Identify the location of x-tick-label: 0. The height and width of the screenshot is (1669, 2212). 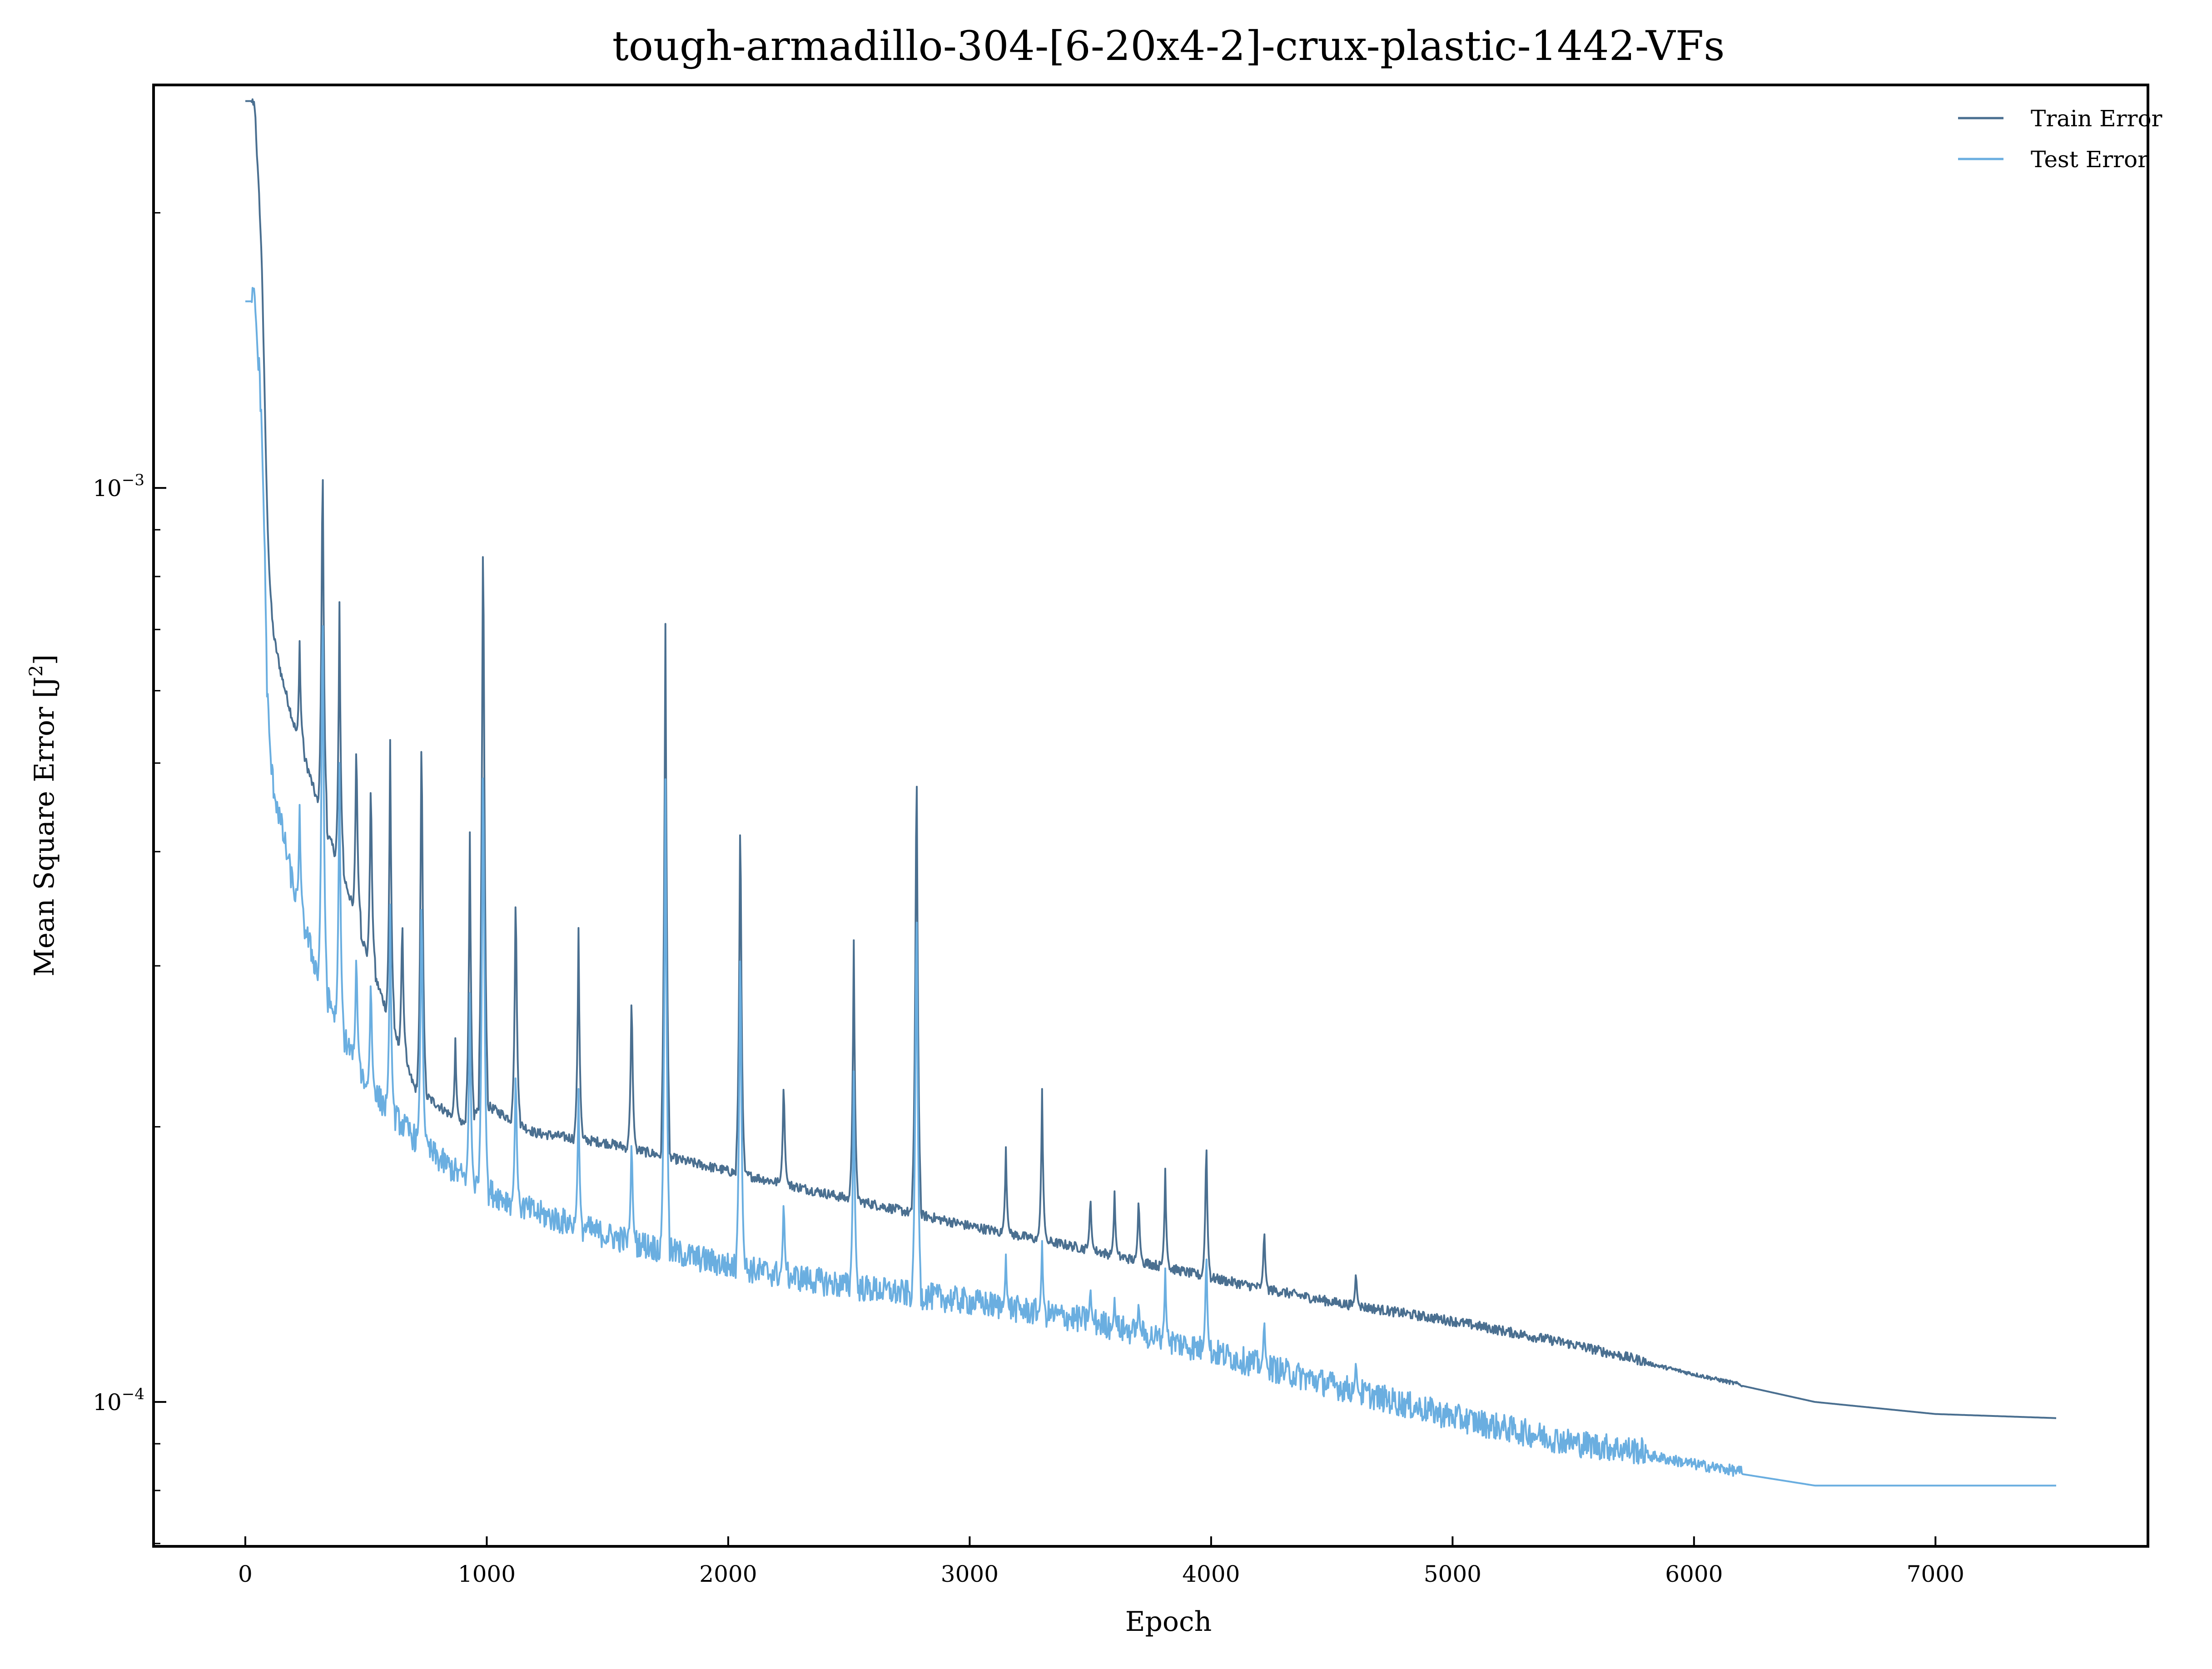
(245, 1574).